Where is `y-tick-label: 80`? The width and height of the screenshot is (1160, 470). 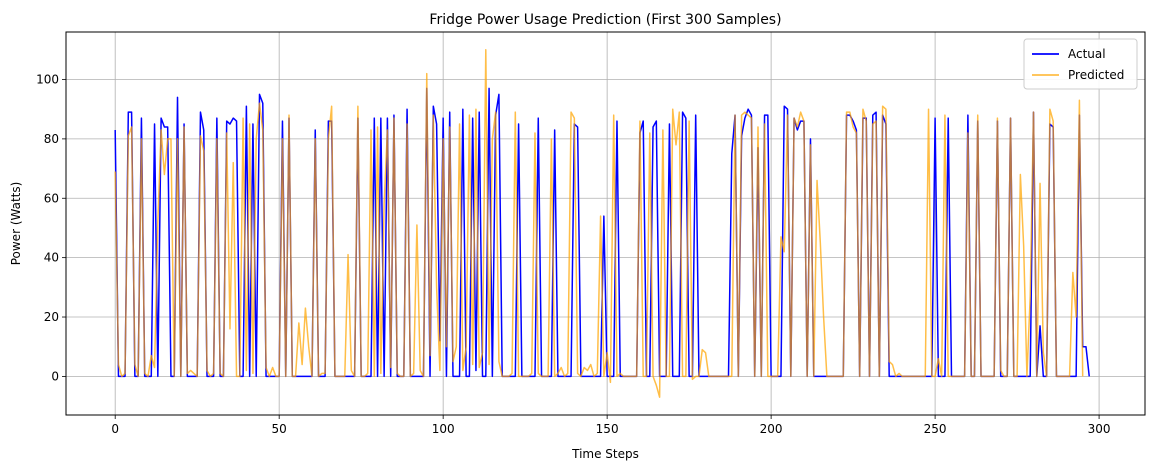 y-tick-label: 80 is located at coordinates (51, 139).